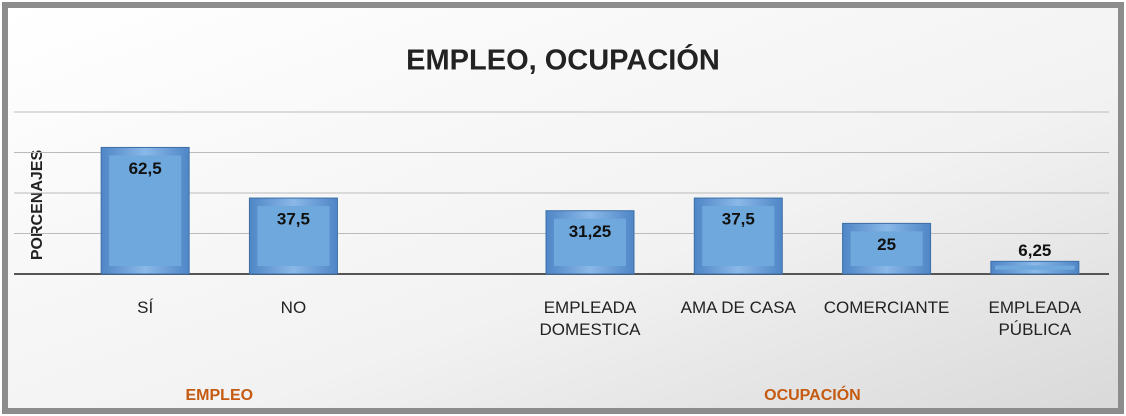  Describe the element at coordinates (590, 318) in the screenshot. I see `x-tick-label: EMPLEADA DOMESTICA` at that location.